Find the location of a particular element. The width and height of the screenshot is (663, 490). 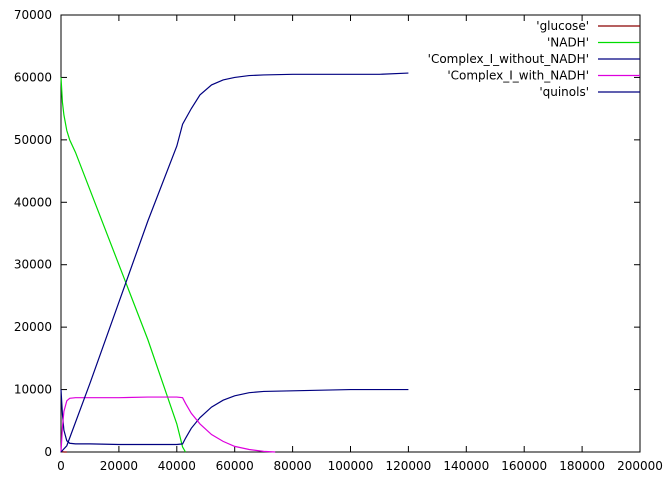

legend-label: 'NADH' is located at coordinates (568, 43).